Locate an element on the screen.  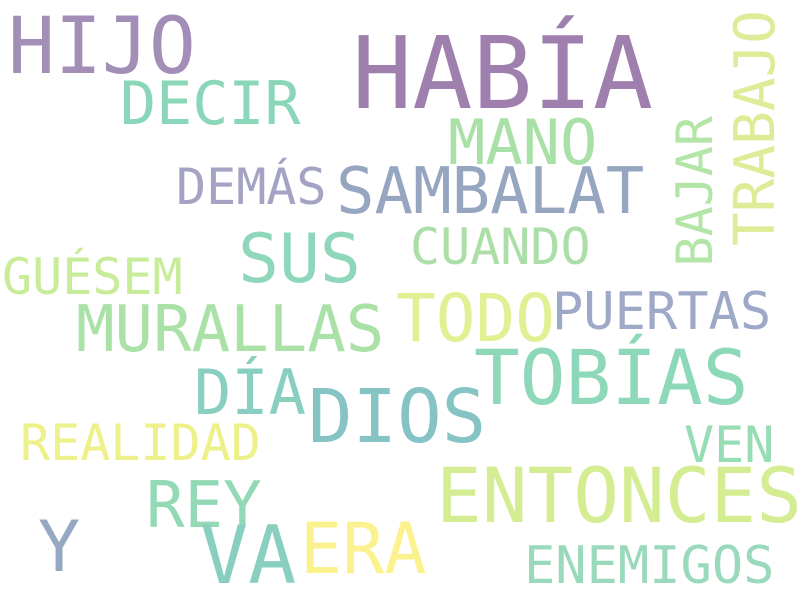
word-puertas: PUERTAS is located at coordinates (662, 312).